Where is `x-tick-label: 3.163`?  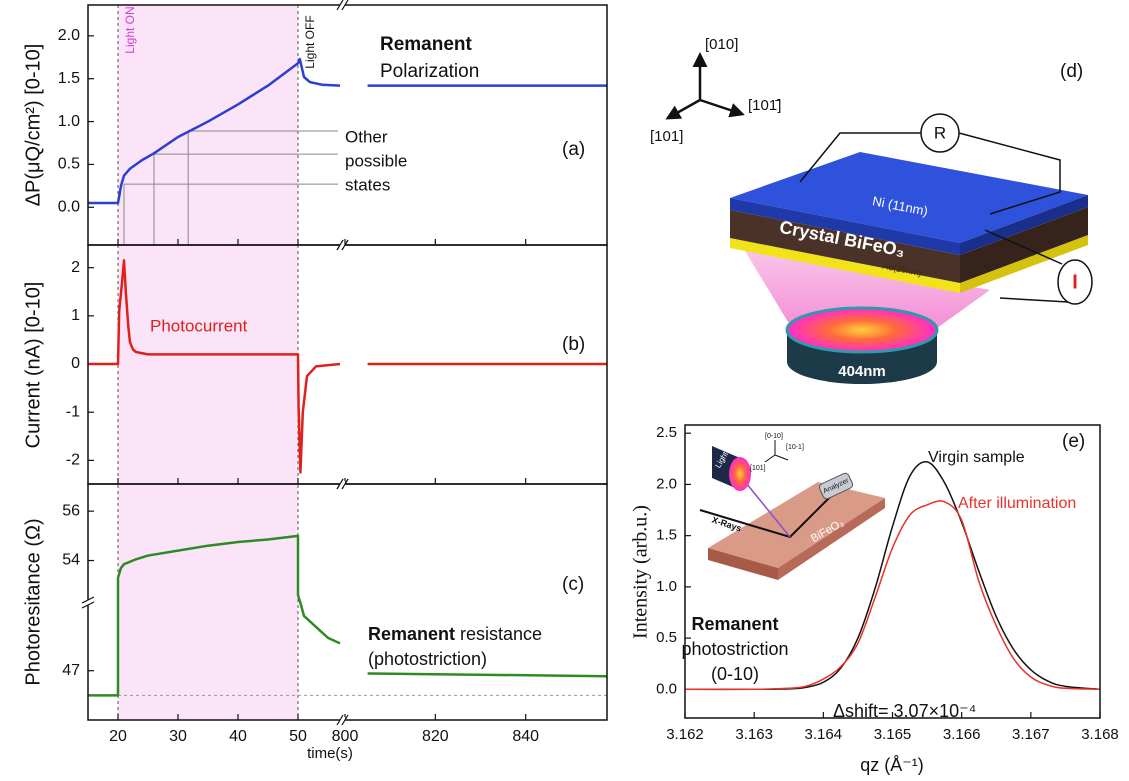 x-tick-label: 3.163 is located at coordinates (754, 734).